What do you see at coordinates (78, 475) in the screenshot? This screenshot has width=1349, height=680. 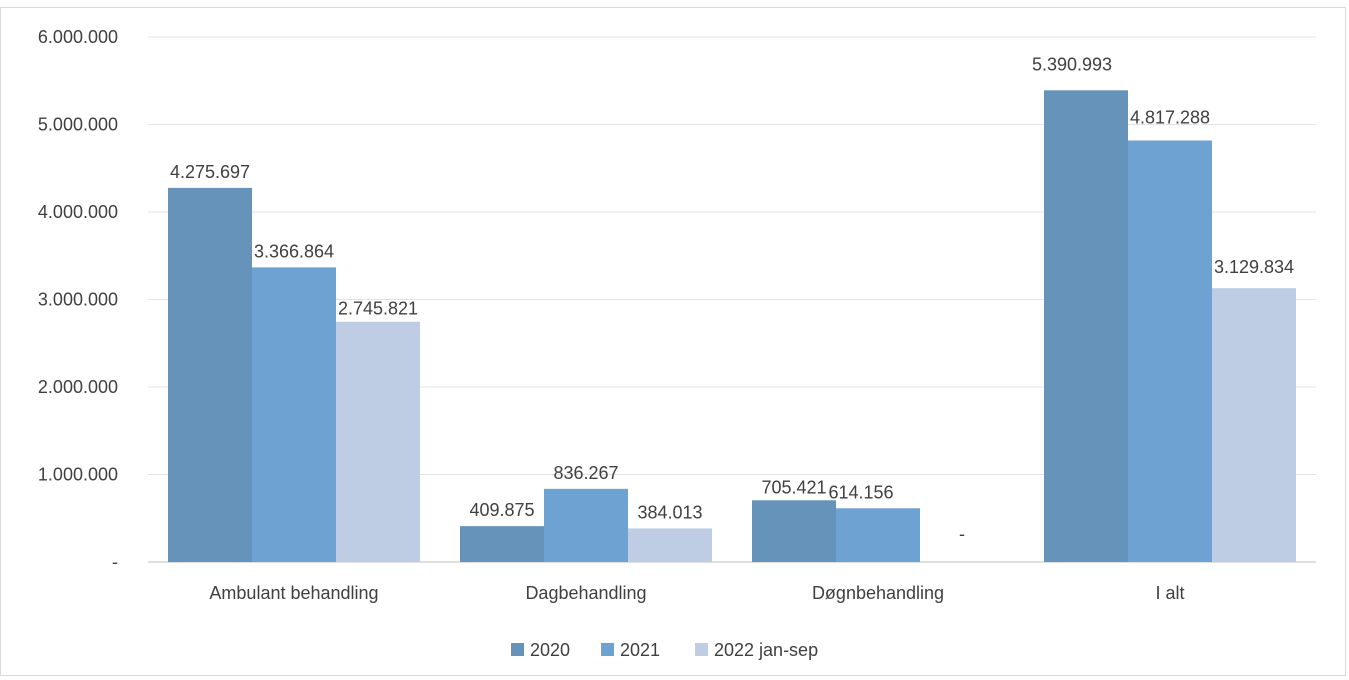 I see `y-tick-label: 1.000.000` at bounding box center [78, 475].